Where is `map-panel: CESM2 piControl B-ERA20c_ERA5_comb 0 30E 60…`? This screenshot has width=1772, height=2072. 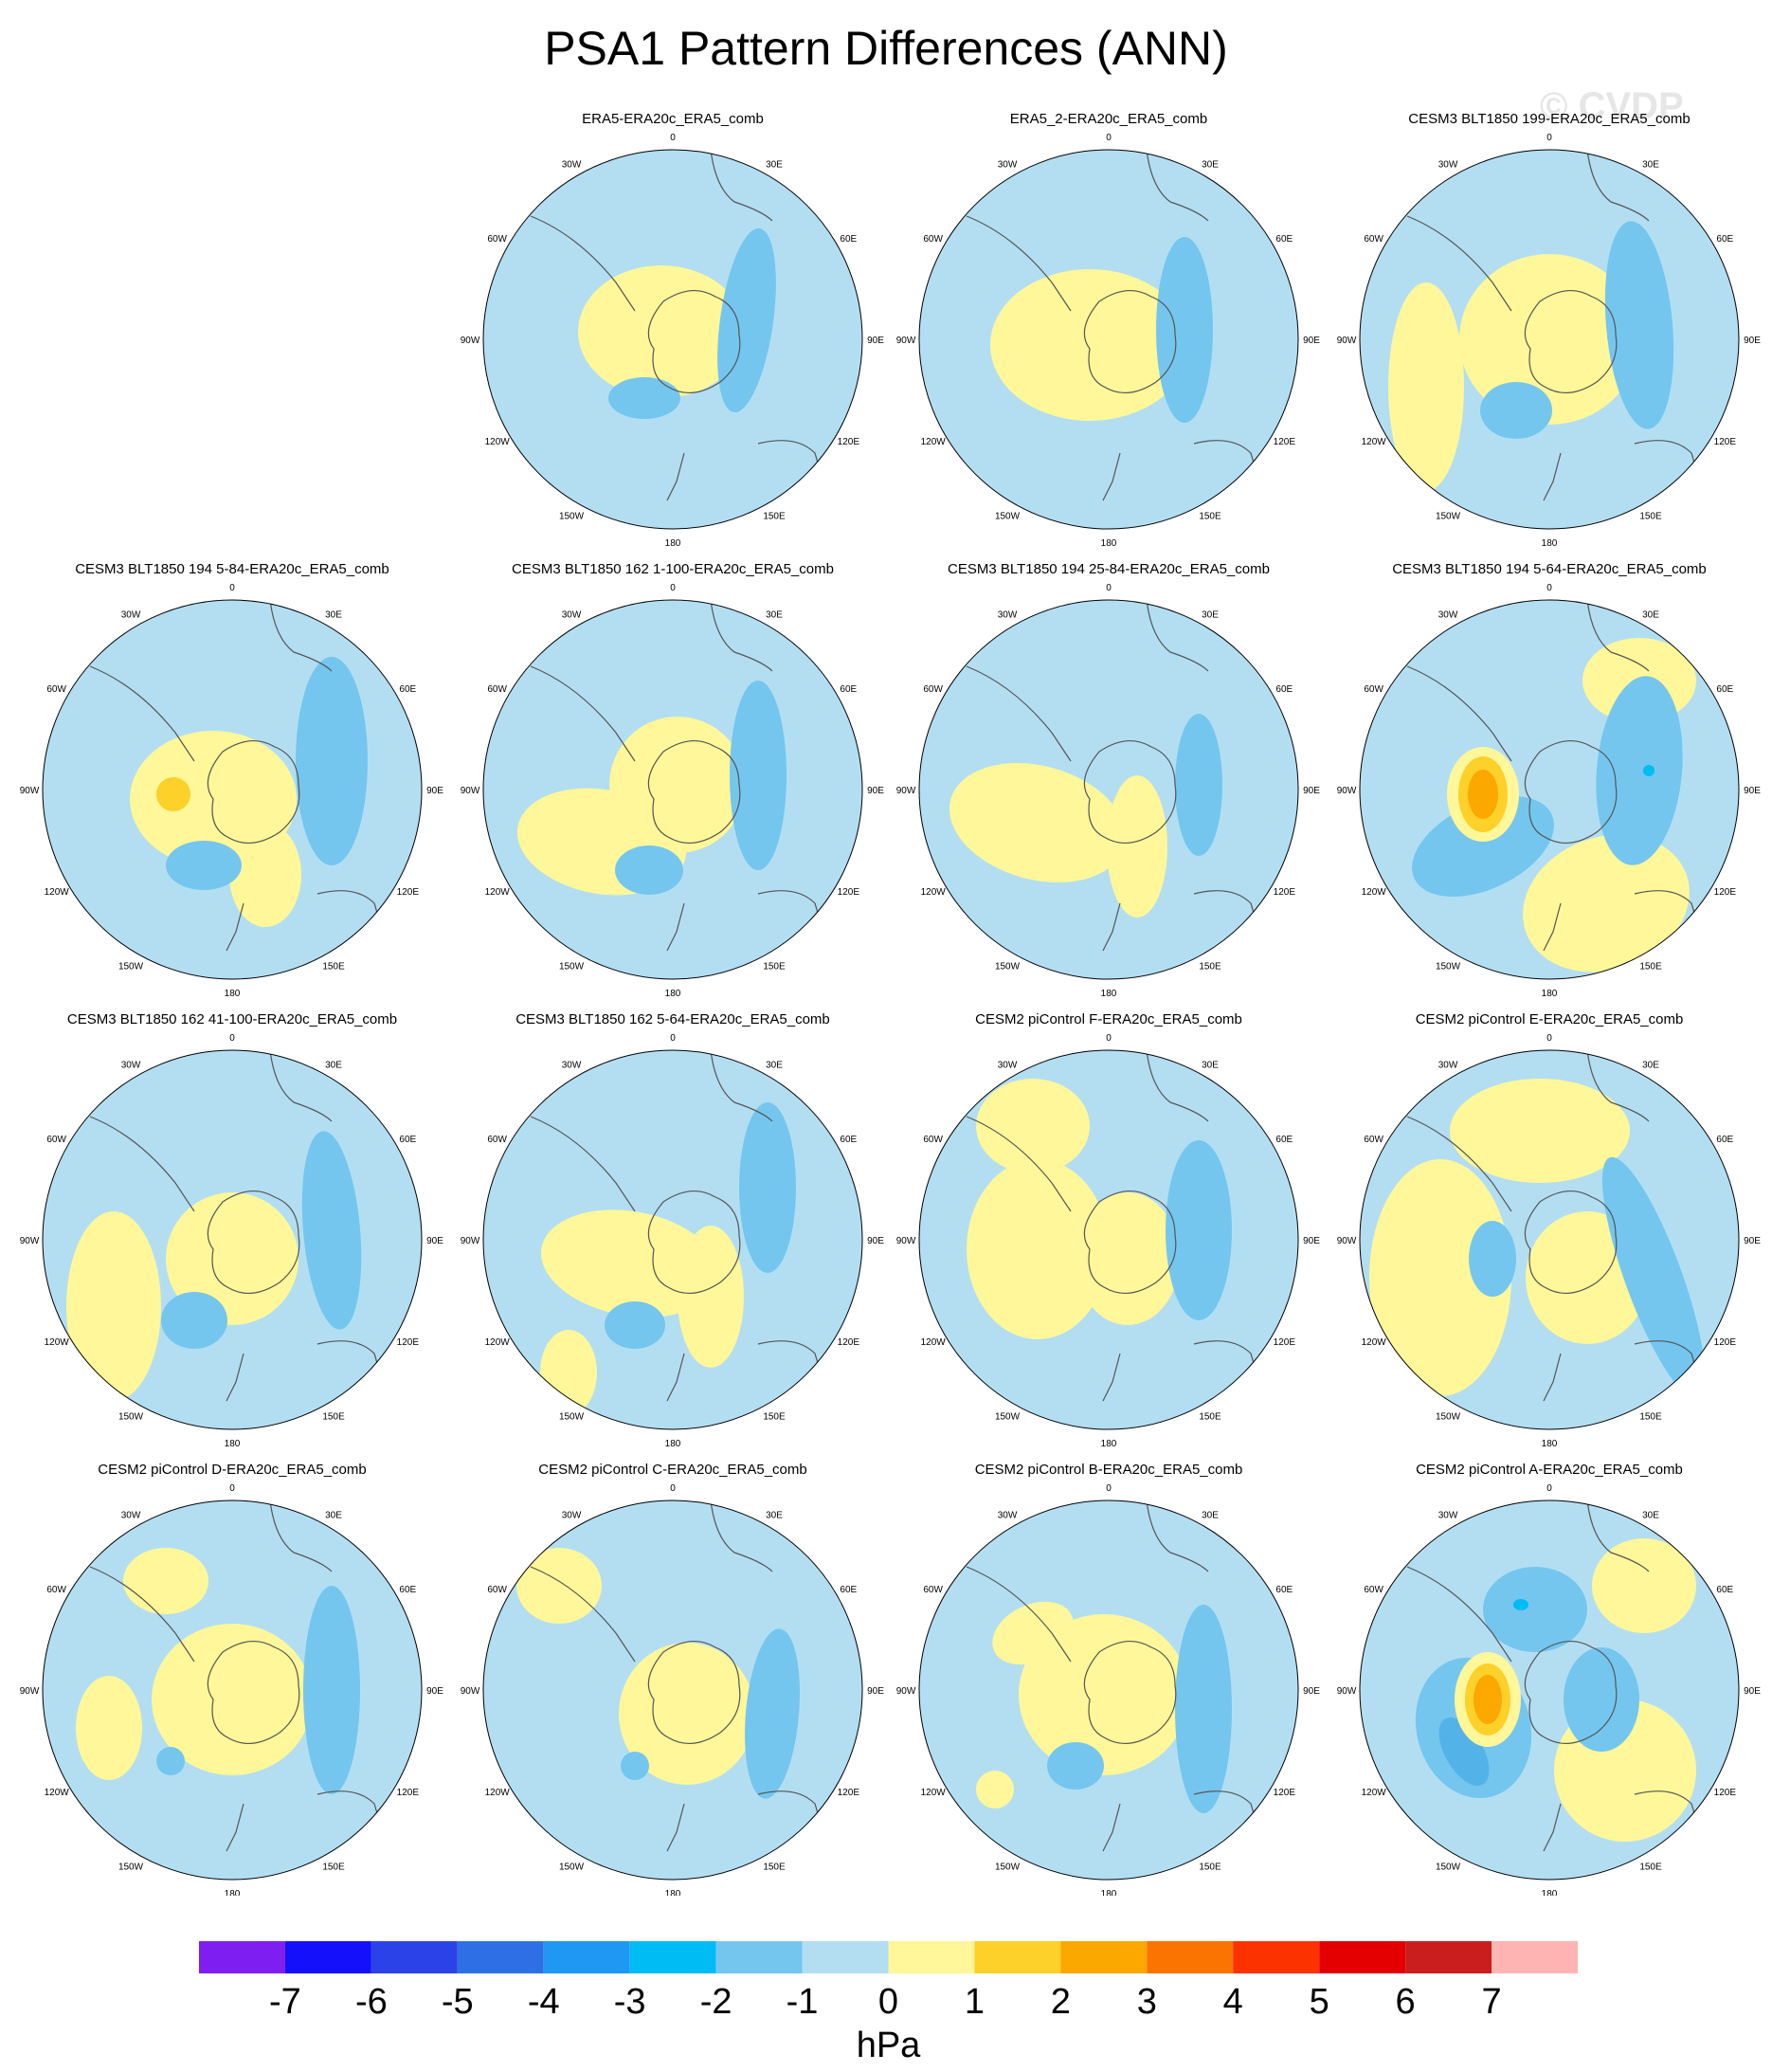
map-panel: CESM2 piControl B-ERA20c_ERA5_comb 0 30E 60… is located at coordinates (1108, 1679).